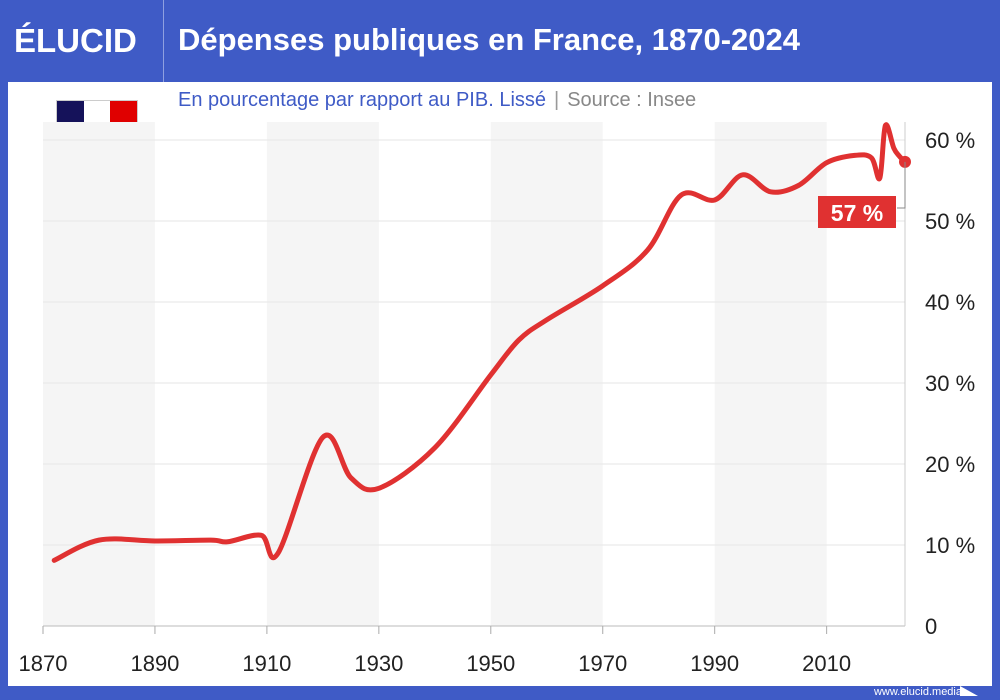 The width and height of the screenshot is (1000, 700). I want to click on y-tick-label: 30 %, so click(950, 383).